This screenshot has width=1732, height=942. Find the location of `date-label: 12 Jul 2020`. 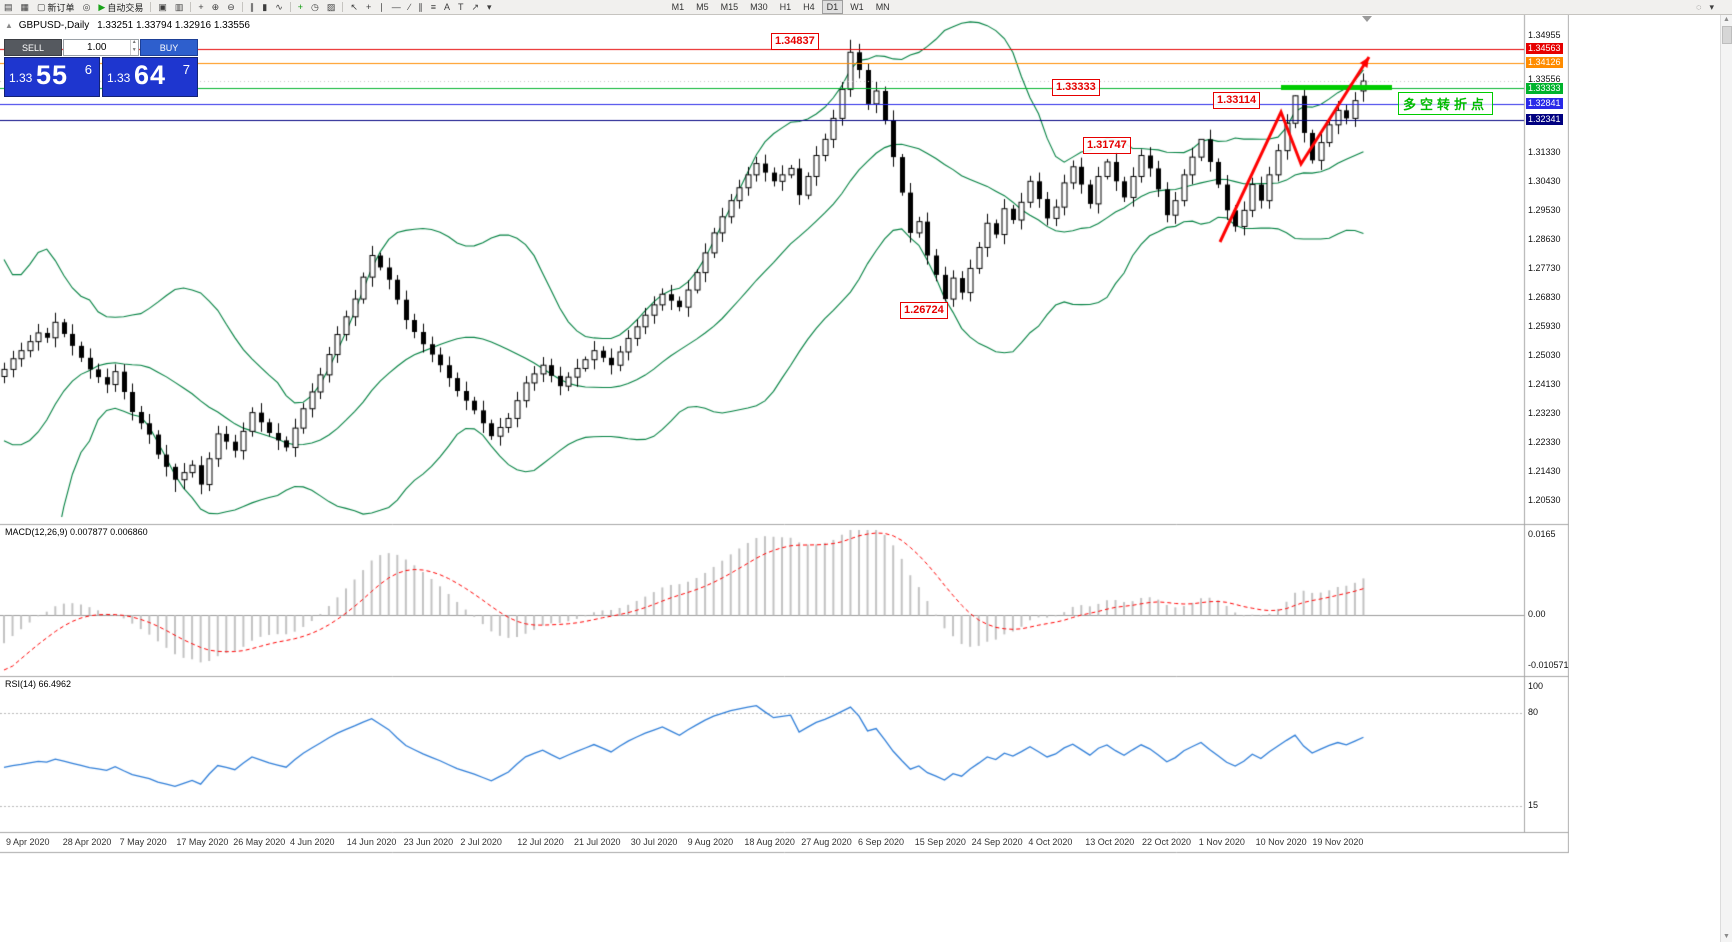

date-label: 12 Jul 2020 is located at coordinates (540, 842).